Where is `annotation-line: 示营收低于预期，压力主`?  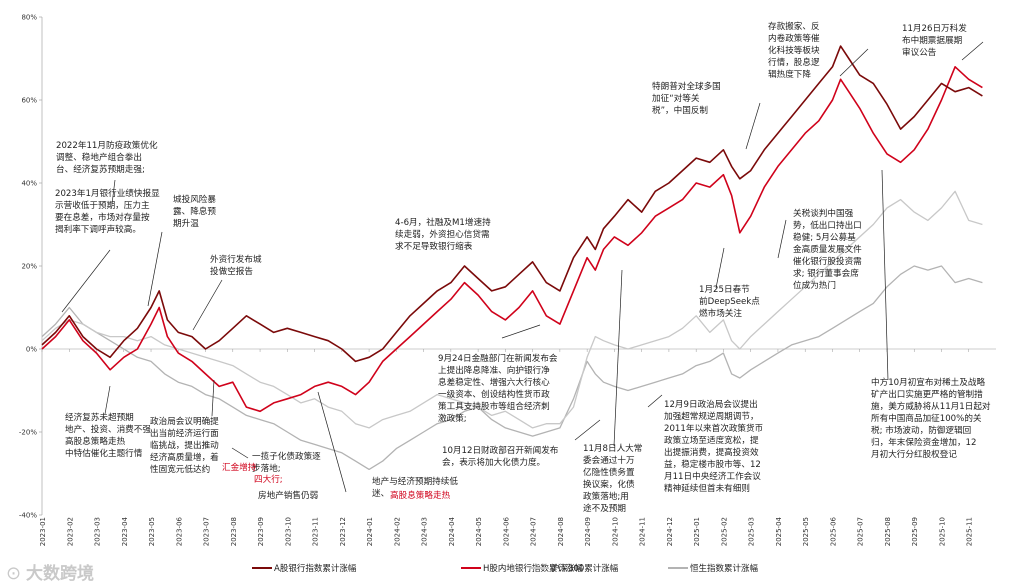 annotation-line: 示营收低于预期，压力主 is located at coordinates (102, 205).